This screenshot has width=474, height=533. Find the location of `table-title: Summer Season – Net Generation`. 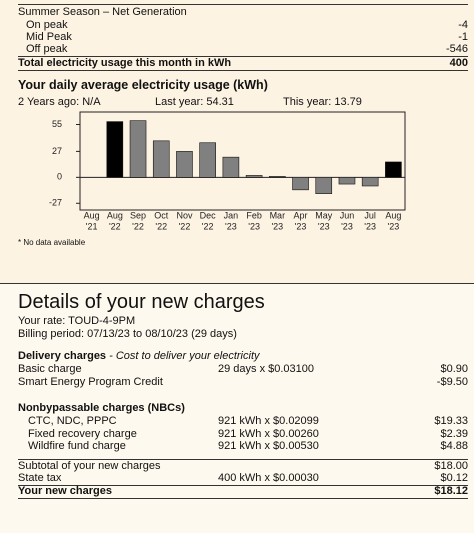

table-title: Summer Season – Net Generation is located at coordinates (243, 12).